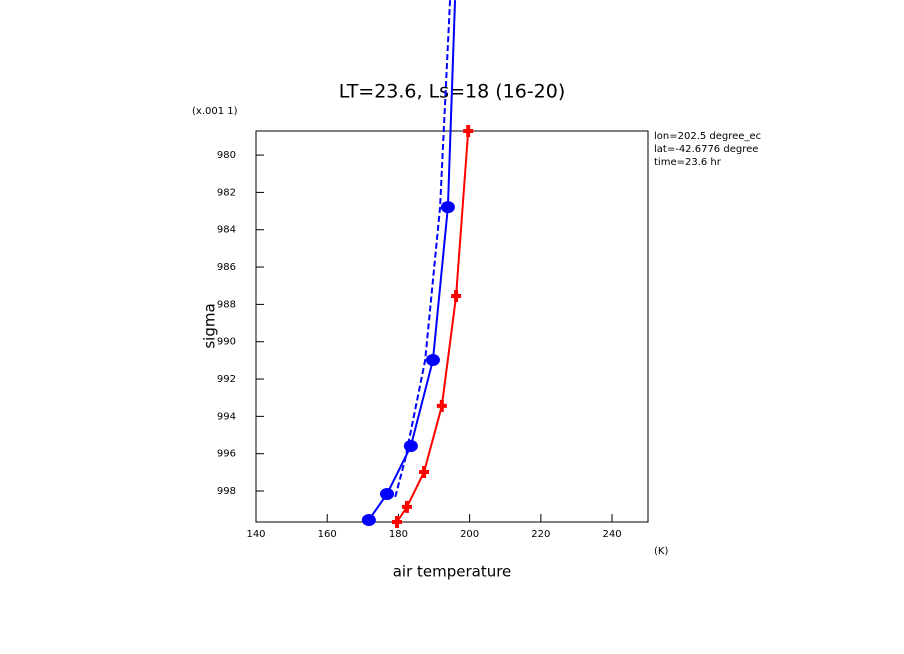 The height and width of the screenshot is (654, 904). Describe the element at coordinates (226, 342) in the screenshot. I see `y-tick-label: 990` at that location.